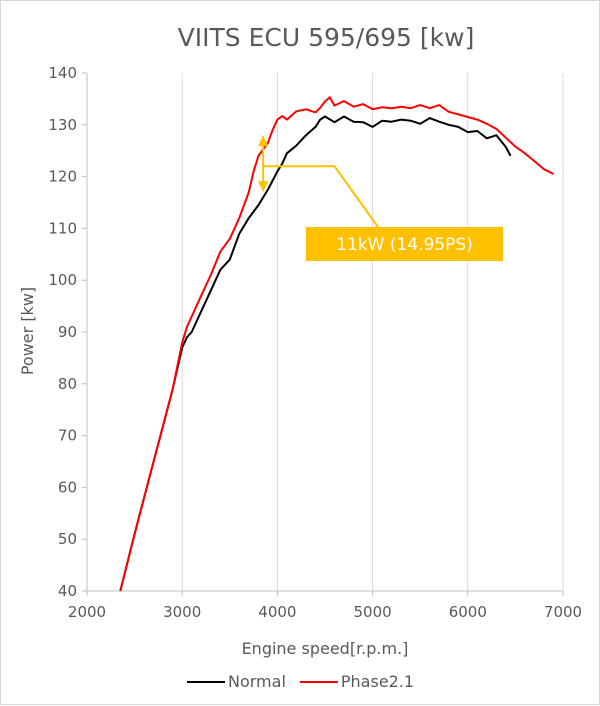  What do you see at coordinates (182, 612) in the screenshot?
I see `x-tick-label: 3000` at bounding box center [182, 612].